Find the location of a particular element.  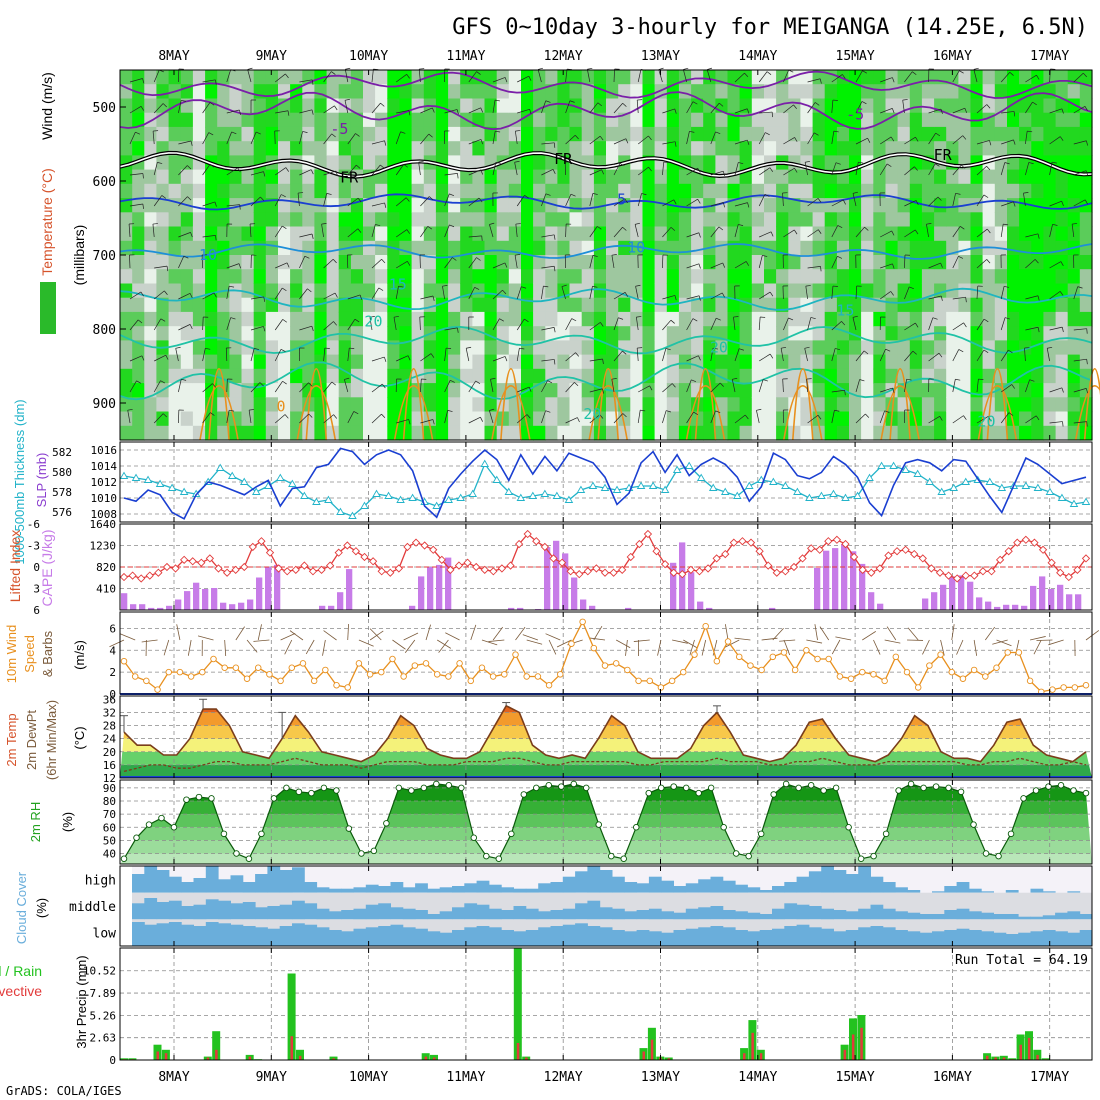

credit-label: GrADS: COLA/IGES is located at coordinates (64, 1091).